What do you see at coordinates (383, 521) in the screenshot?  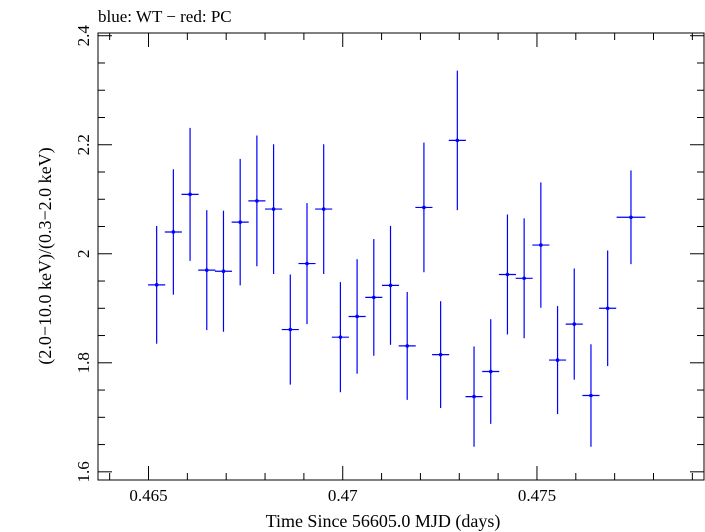 I see `x-axis-label: Time Since 56605.0 MJD (days)` at bounding box center [383, 521].